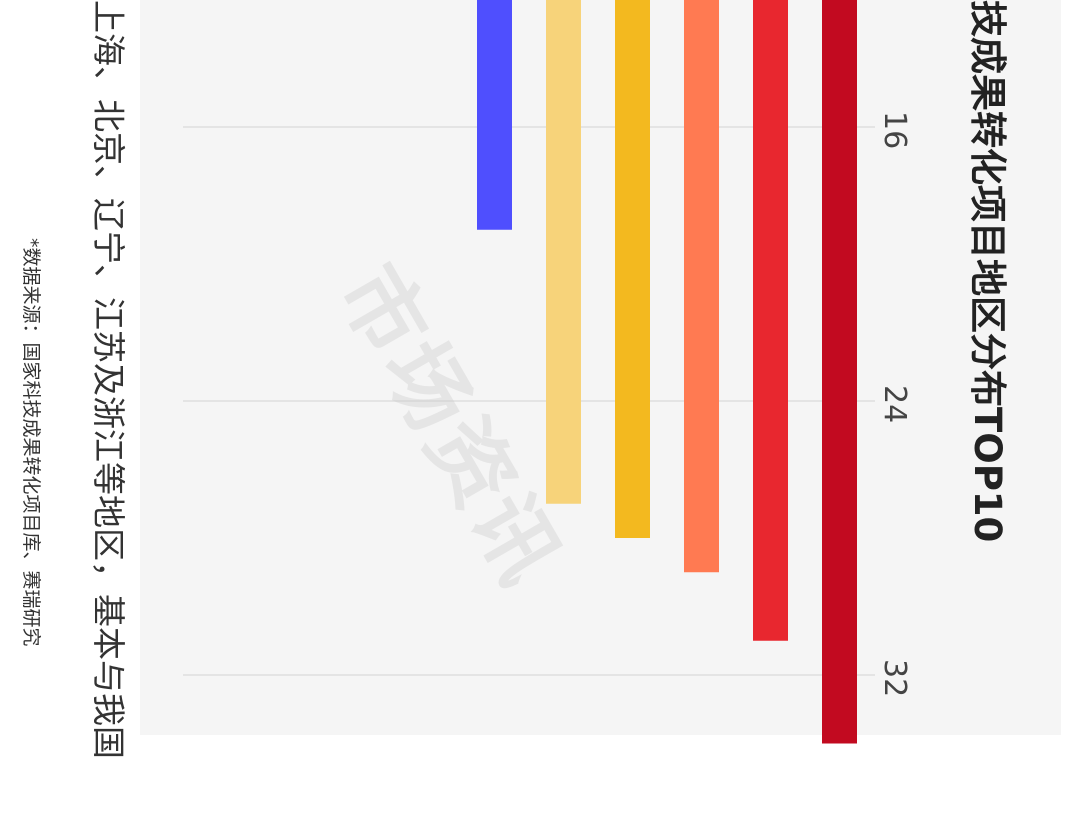 This screenshot has height=829, width=1080. Describe the element at coordinates (108, 379) in the screenshot. I see `chart-caption: 上海、北京、辽宁、江苏及浙江等地区，基本与我国` at that location.